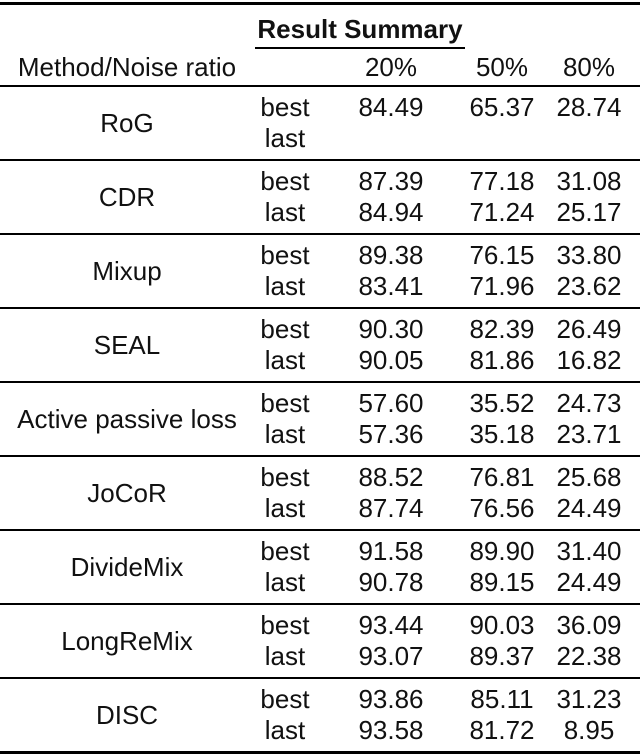  What do you see at coordinates (502, 212) in the screenshot?
I see `value-last-50: 71.24` at bounding box center [502, 212].